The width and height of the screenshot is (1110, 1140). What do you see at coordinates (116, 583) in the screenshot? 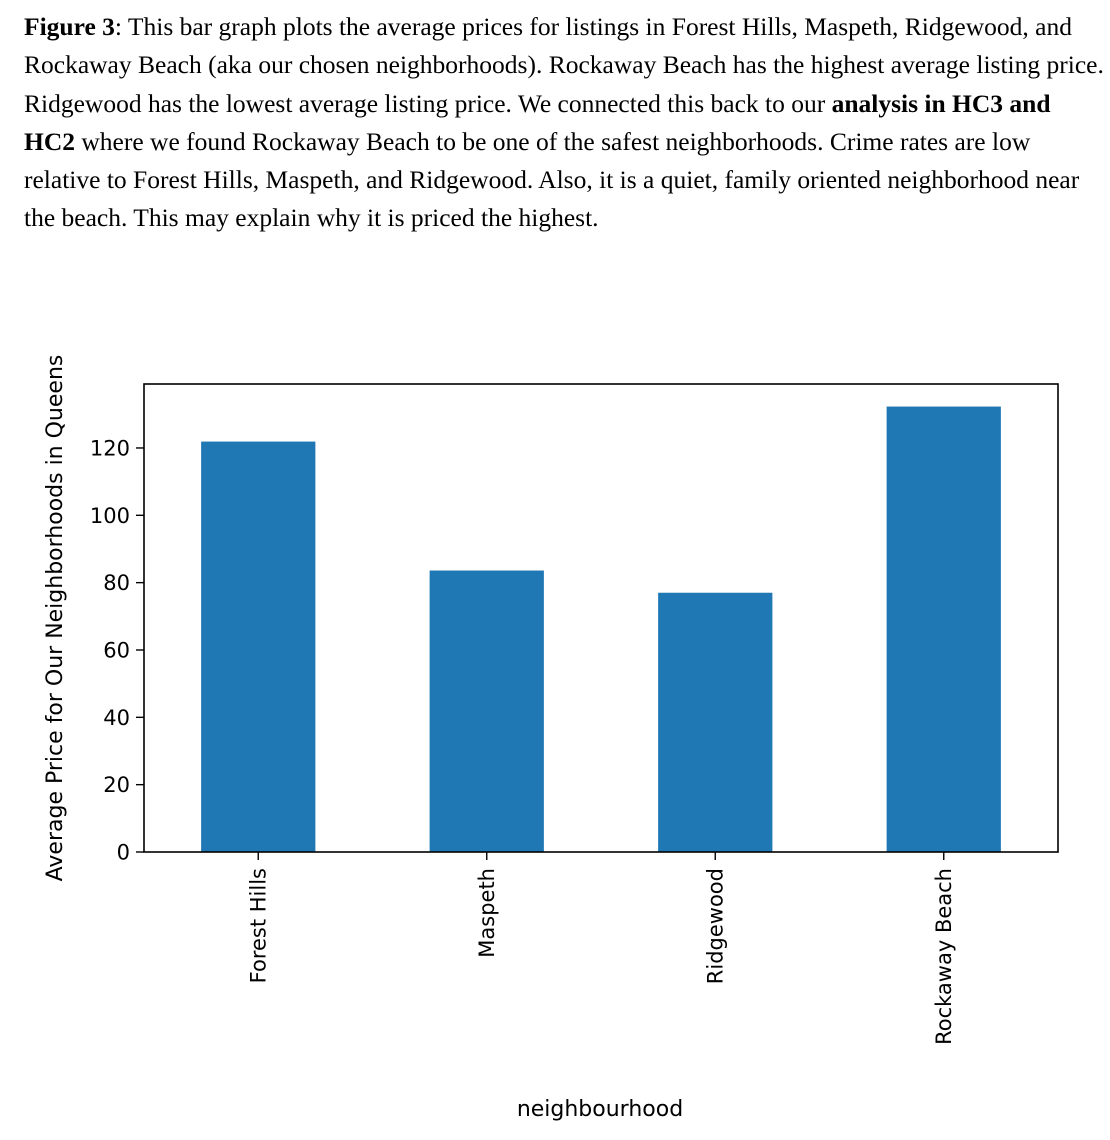
I see `y-tick-label: 80` at bounding box center [116, 583].